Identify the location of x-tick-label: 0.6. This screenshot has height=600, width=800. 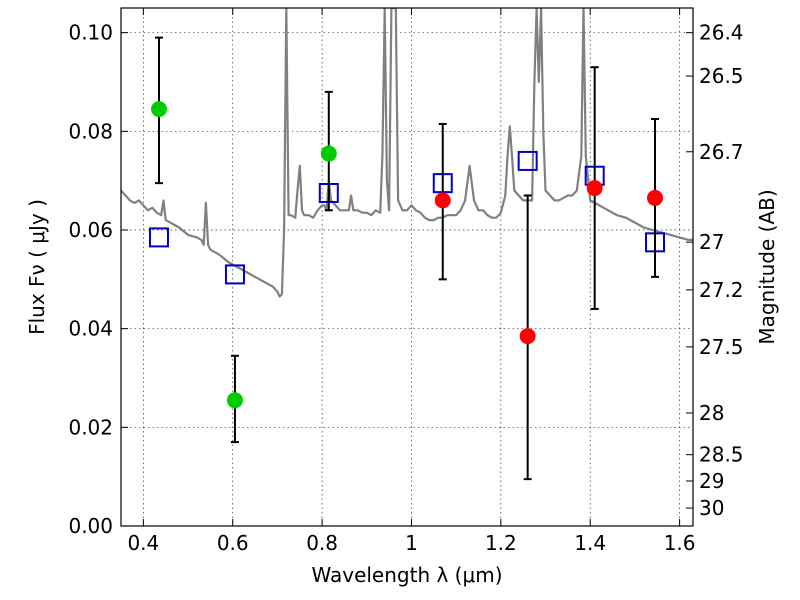
(233, 543).